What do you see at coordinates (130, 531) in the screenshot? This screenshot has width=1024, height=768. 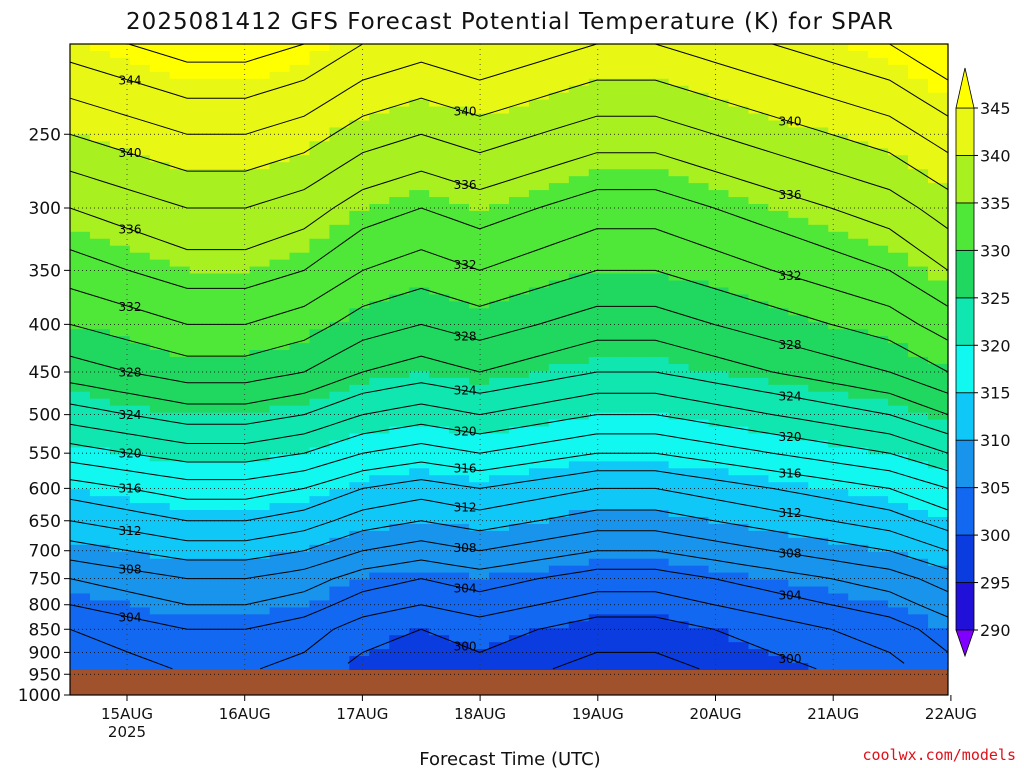 I see `contour-label: 312` at bounding box center [130, 531].